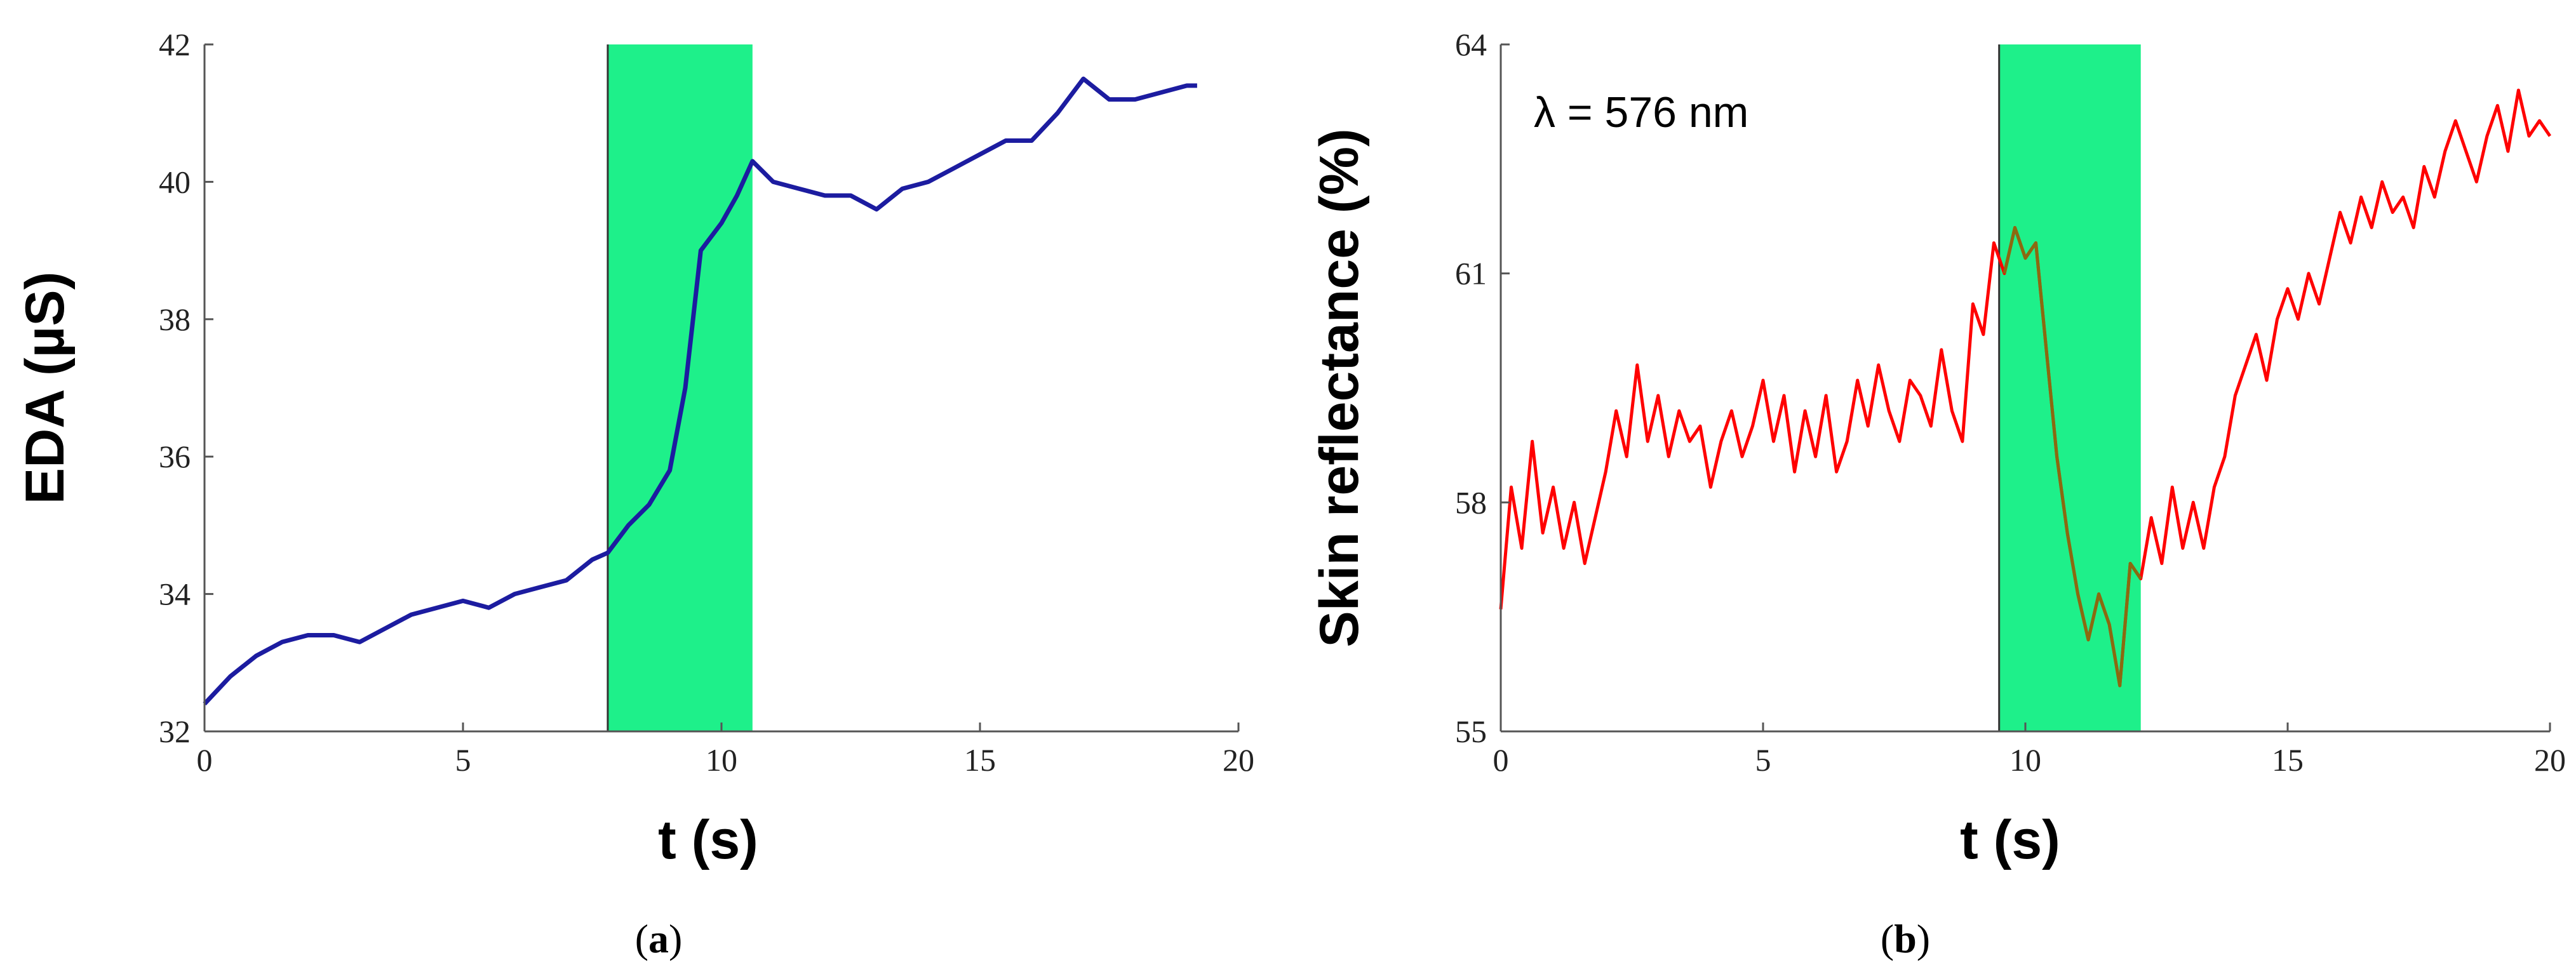  What do you see at coordinates (1471, 731) in the screenshot?
I see `panel-b-y-tick-label: 55` at bounding box center [1471, 731].